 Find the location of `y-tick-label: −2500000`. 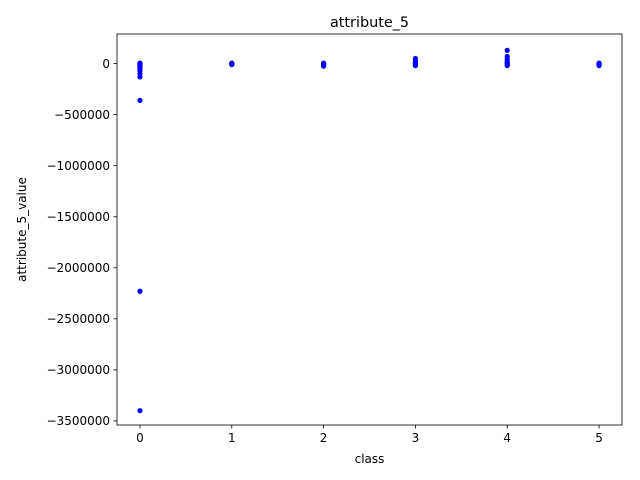

y-tick-label: −2500000 is located at coordinates (79, 319).